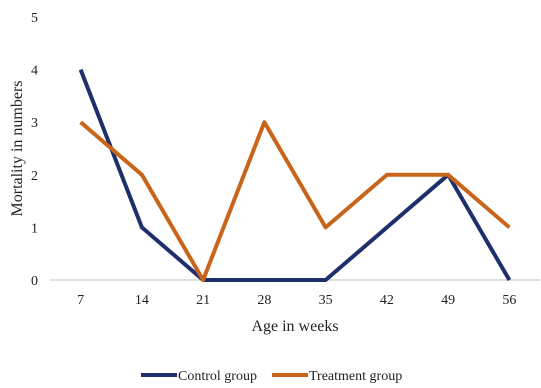 The image size is (541, 388). What do you see at coordinates (509, 300) in the screenshot?
I see `x-tick-label: 56` at bounding box center [509, 300].